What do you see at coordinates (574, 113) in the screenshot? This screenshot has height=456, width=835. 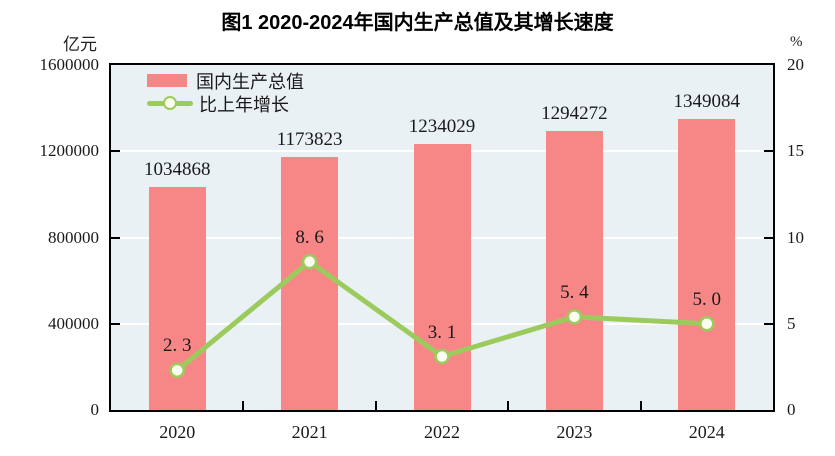 I see `bar-value-label: 1294272` at bounding box center [574, 113].